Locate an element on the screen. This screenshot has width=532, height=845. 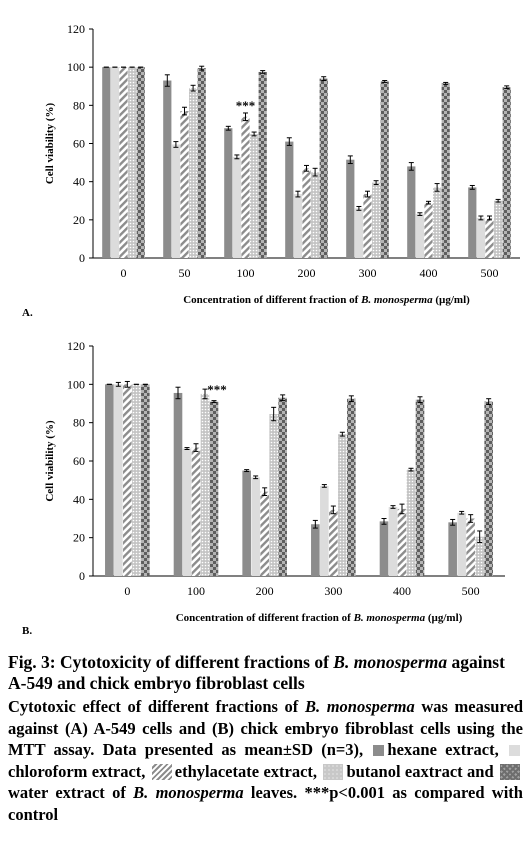
legend-butanol: butanol eaxtract and is located at coordinates (422, 771).